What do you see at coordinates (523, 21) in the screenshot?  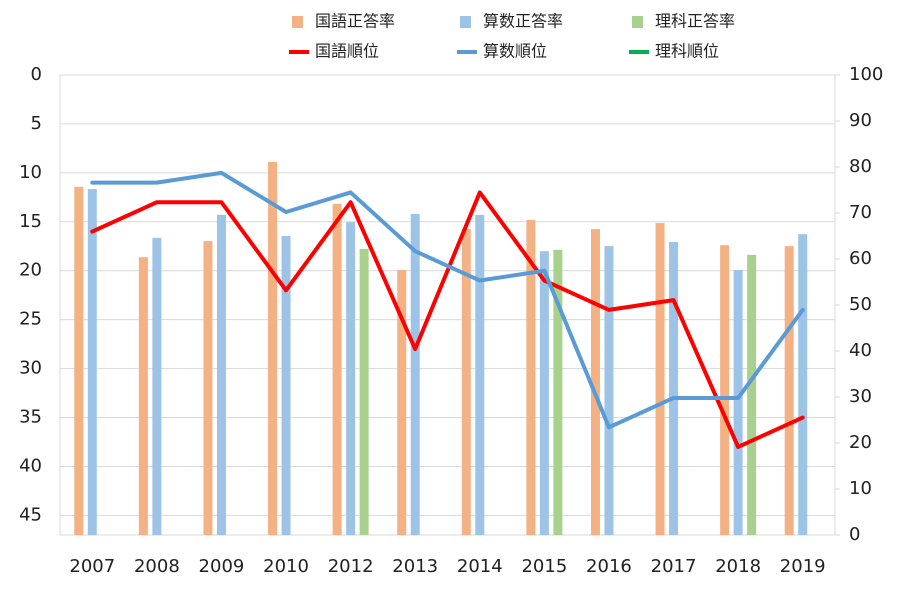 I see `legend-label: 算数正答率` at bounding box center [523, 21].